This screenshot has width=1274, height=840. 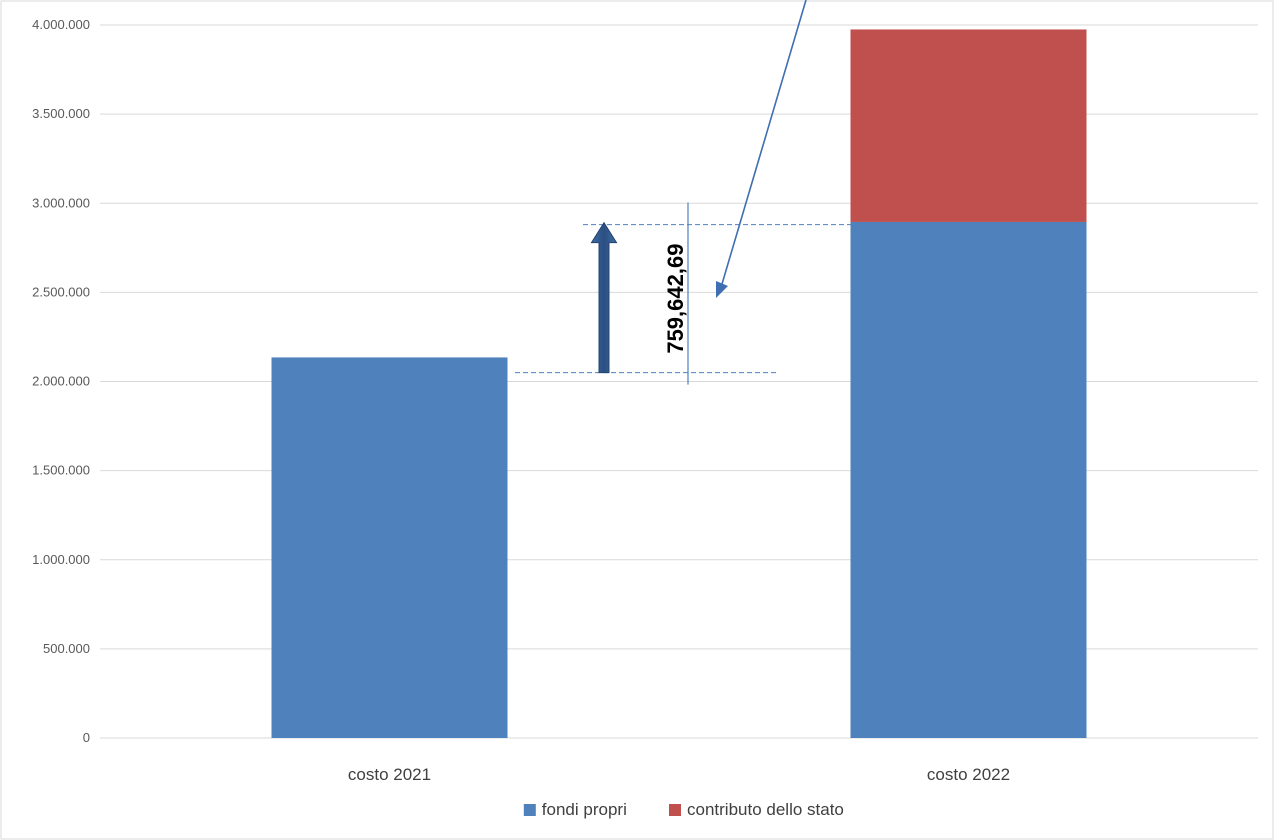 What do you see at coordinates (765, 809) in the screenshot?
I see `legend-label: contributo dello stato` at bounding box center [765, 809].